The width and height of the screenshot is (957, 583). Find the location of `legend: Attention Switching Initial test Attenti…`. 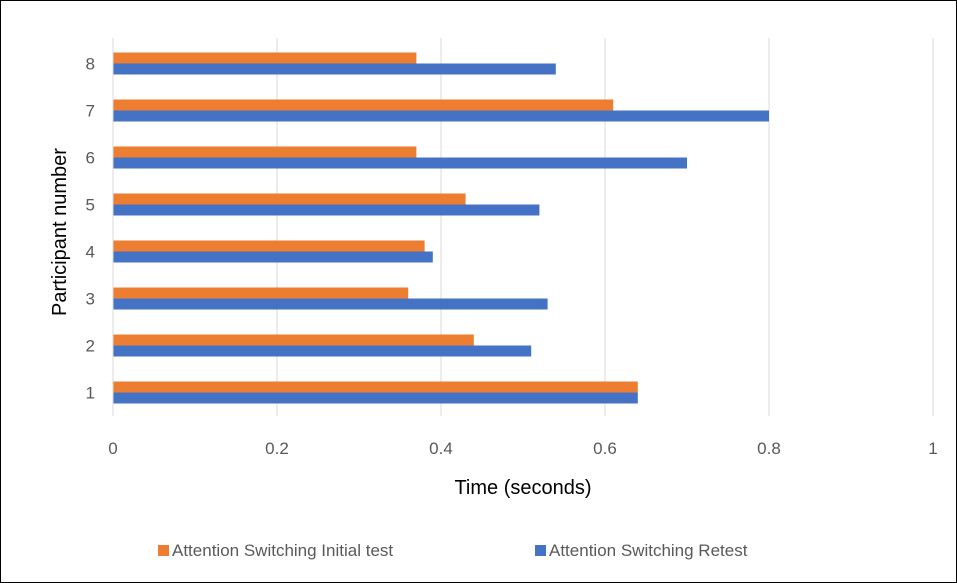

legend: Attention Switching Initial test Attenti… is located at coordinates (453, 550).